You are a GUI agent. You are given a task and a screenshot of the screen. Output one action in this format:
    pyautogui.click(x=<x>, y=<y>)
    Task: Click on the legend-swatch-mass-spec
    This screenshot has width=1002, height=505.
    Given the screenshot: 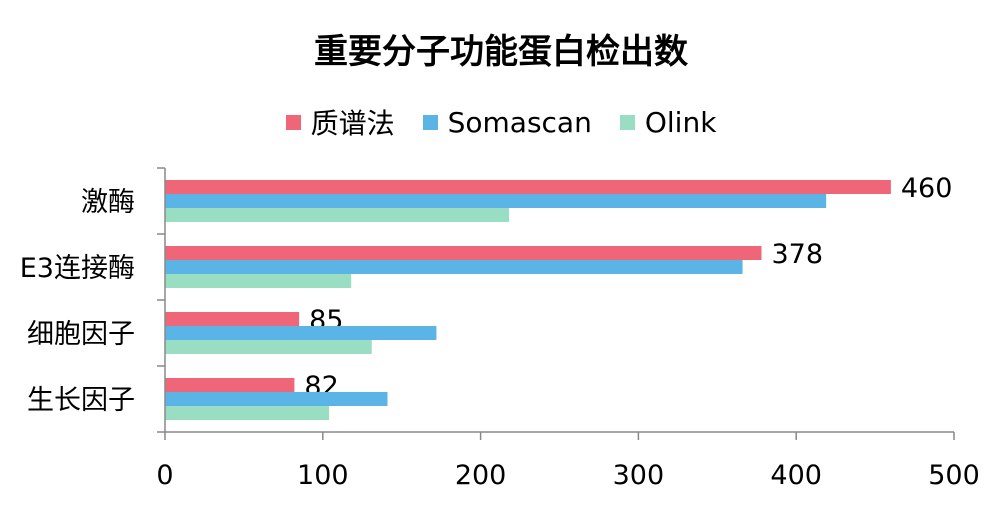 What is the action you would take?
    pyautogui.click(x=293, y=122)
    